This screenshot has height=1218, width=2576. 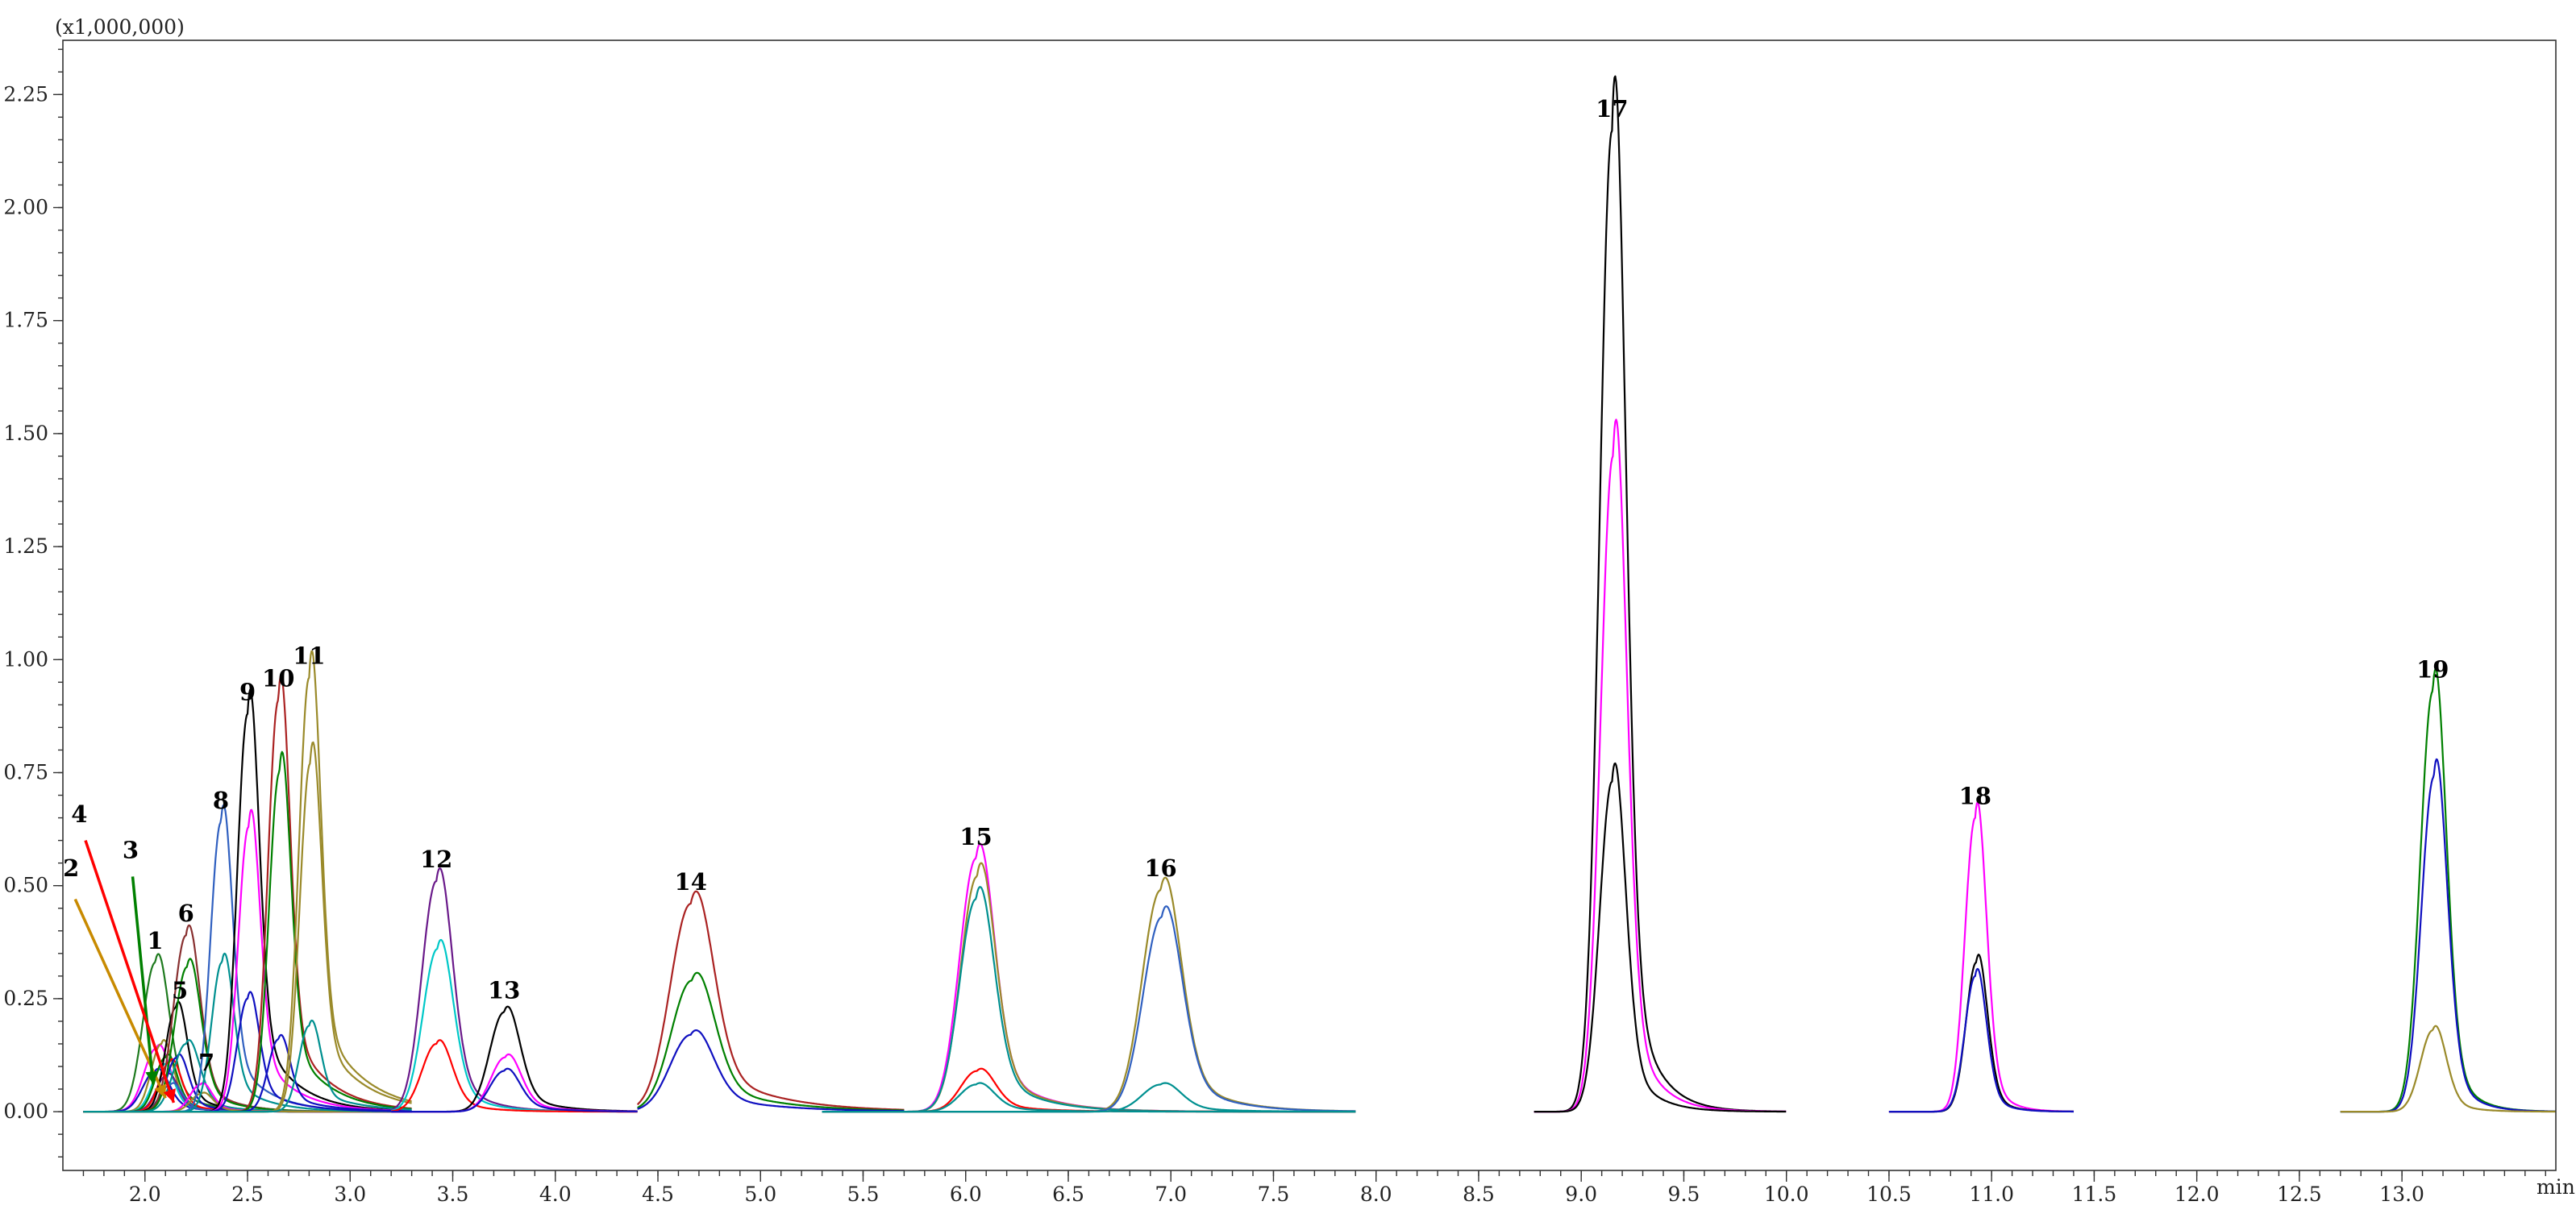 What do you see at coordinates (309, 656) in the screenshot?
I see `peak-label-11: 11` at bounding box center [309, 656].